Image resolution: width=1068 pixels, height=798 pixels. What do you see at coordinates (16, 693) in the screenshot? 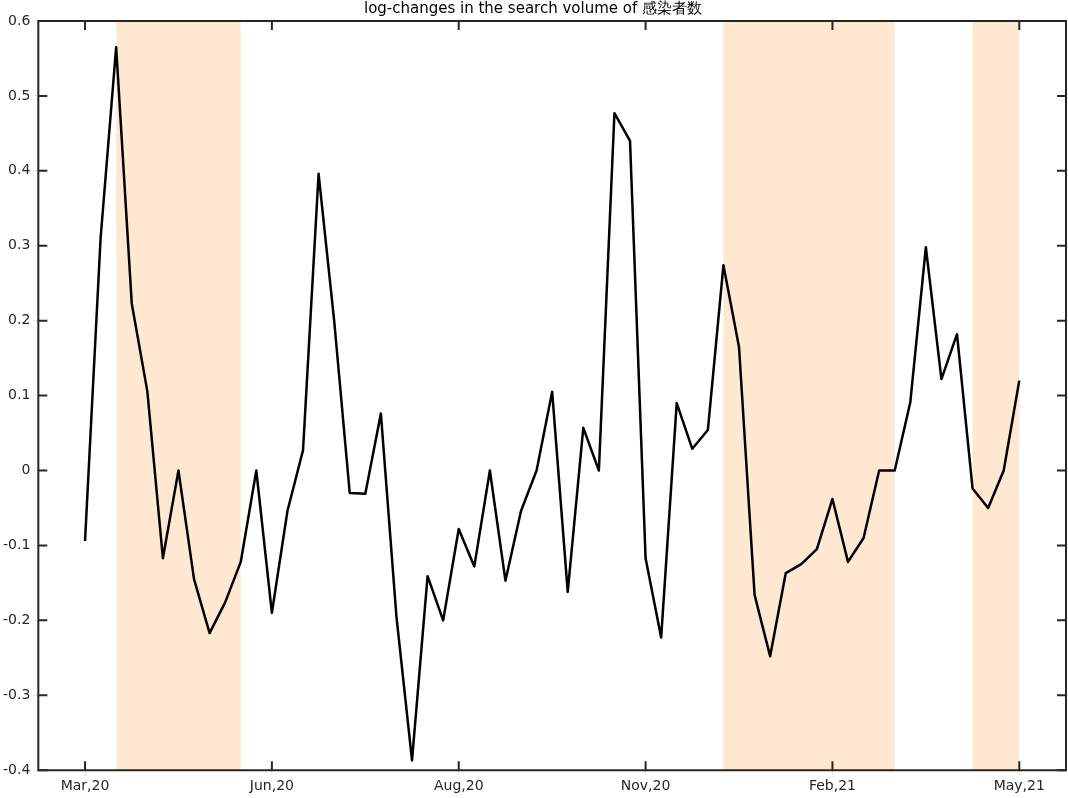
I see `y-tick-label: -0.3` at bounding box center [16, 693].